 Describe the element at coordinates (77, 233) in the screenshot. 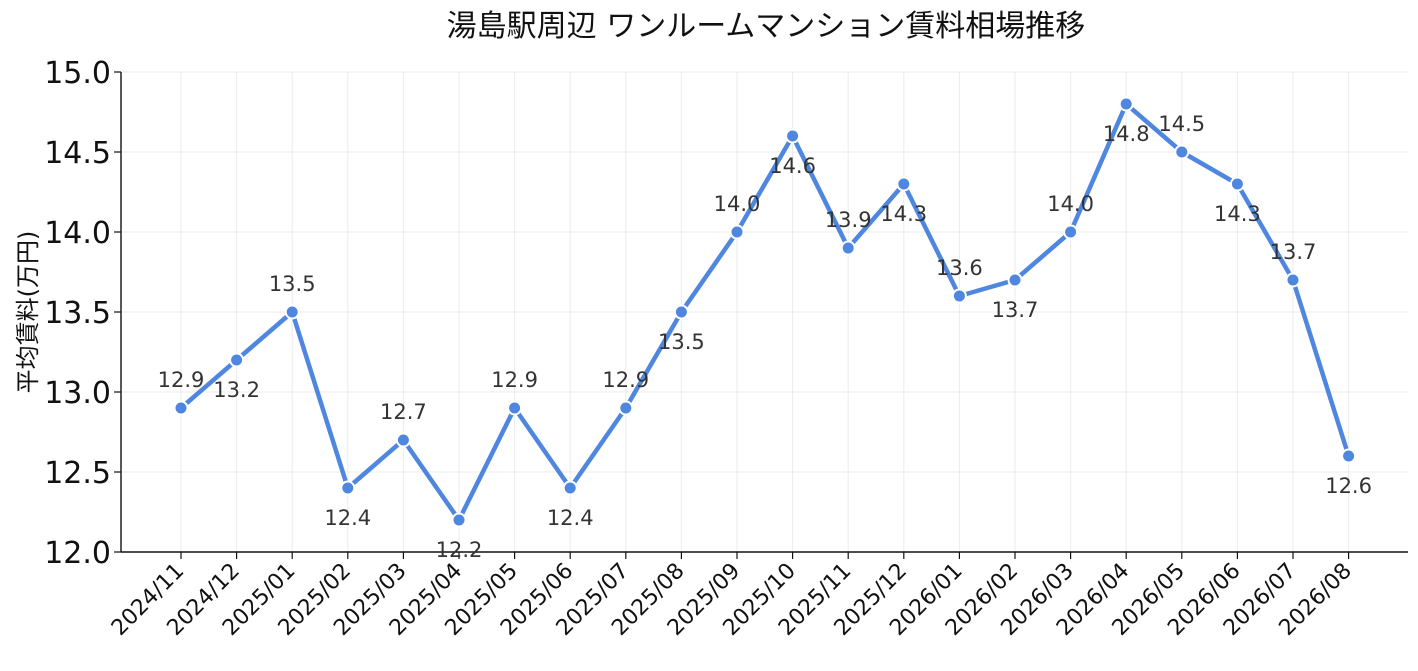

I see `y-tick-label: 14.0` at that location.